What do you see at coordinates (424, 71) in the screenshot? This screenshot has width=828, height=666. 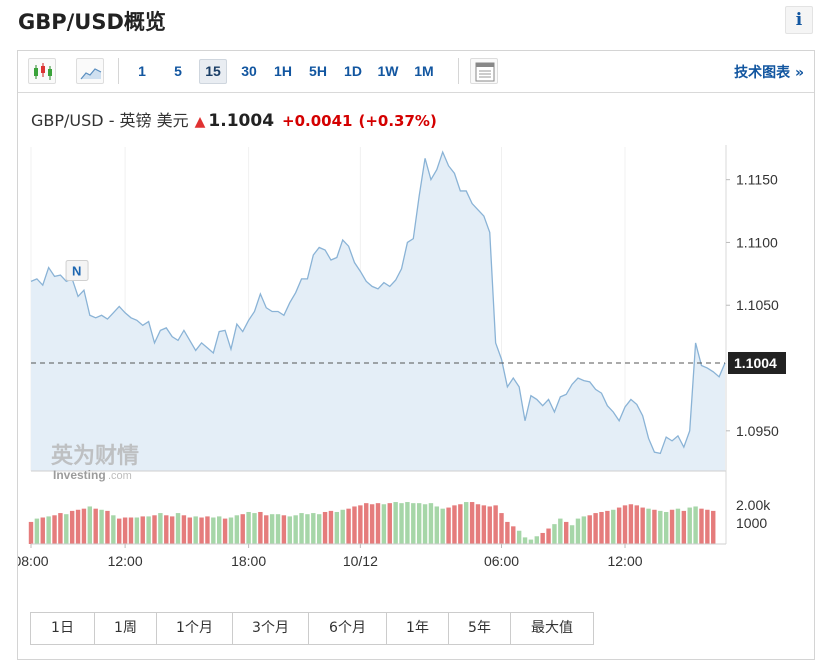 I see `timeframe-1mo: 1M` at bounding box center [424, 71].